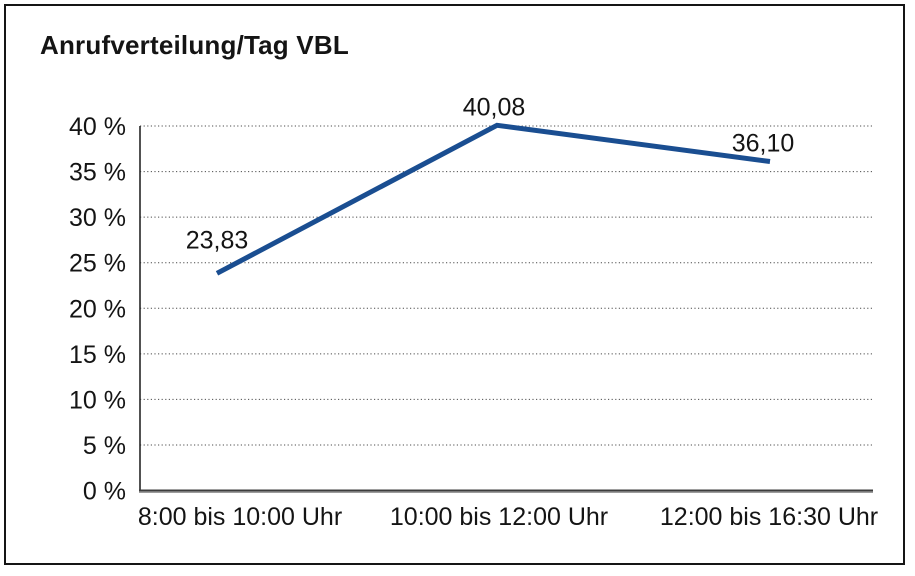 Image resolution: width=915 pixels, height=576 pixels. What do you see at coordinates (104, 492) in the screenshot?
I see `y-axis-tick-label: 0 %` at bounding box center [104, 492].